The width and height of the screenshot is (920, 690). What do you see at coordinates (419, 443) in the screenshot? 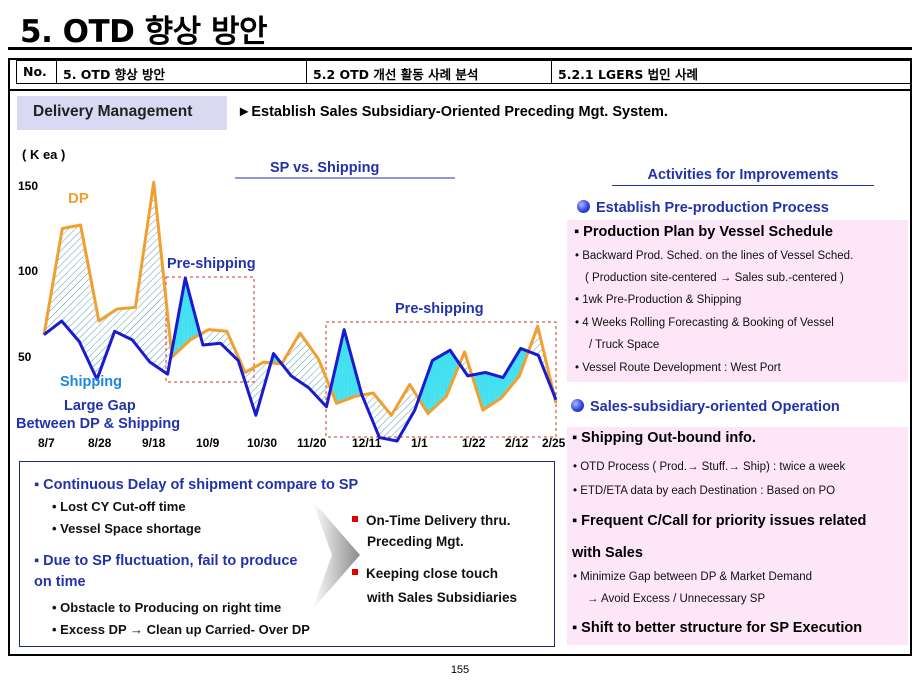
I see `x-tick-label: 1/1` at bounding box center [419, 443].